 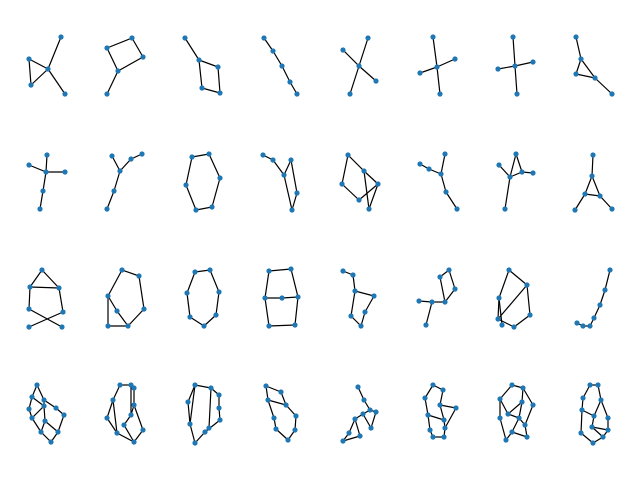 I want to click on graph-2-edges, so click(x=125, y=66).